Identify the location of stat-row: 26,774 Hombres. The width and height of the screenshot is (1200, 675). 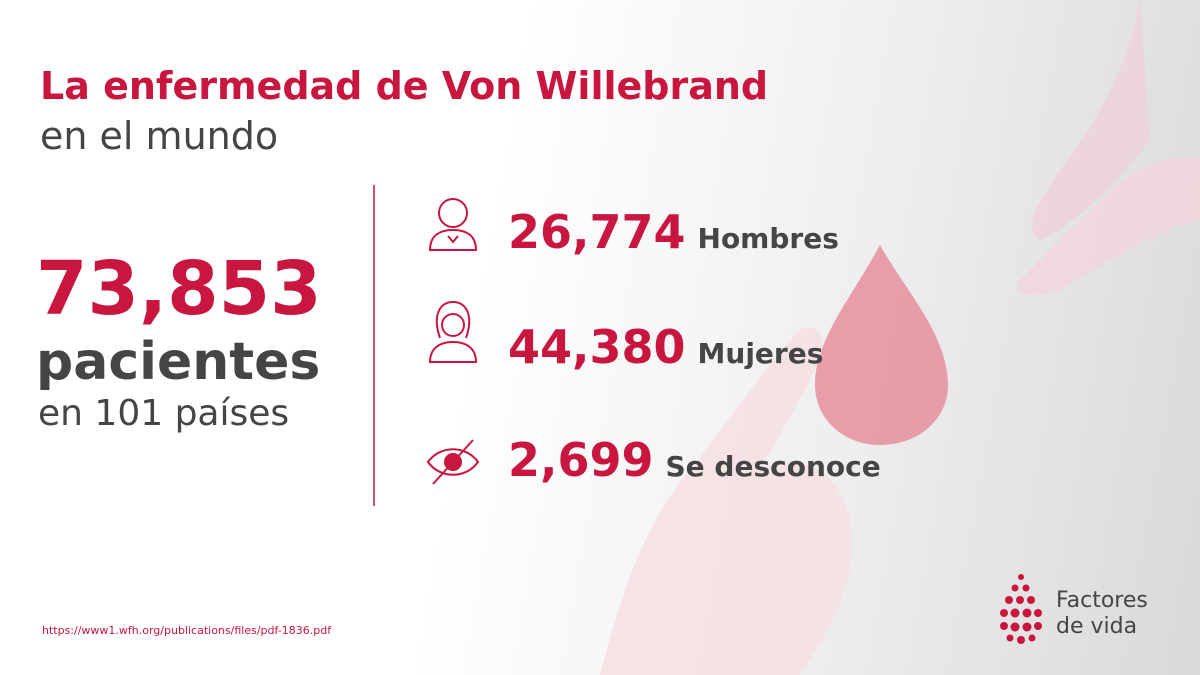
(673, 232).